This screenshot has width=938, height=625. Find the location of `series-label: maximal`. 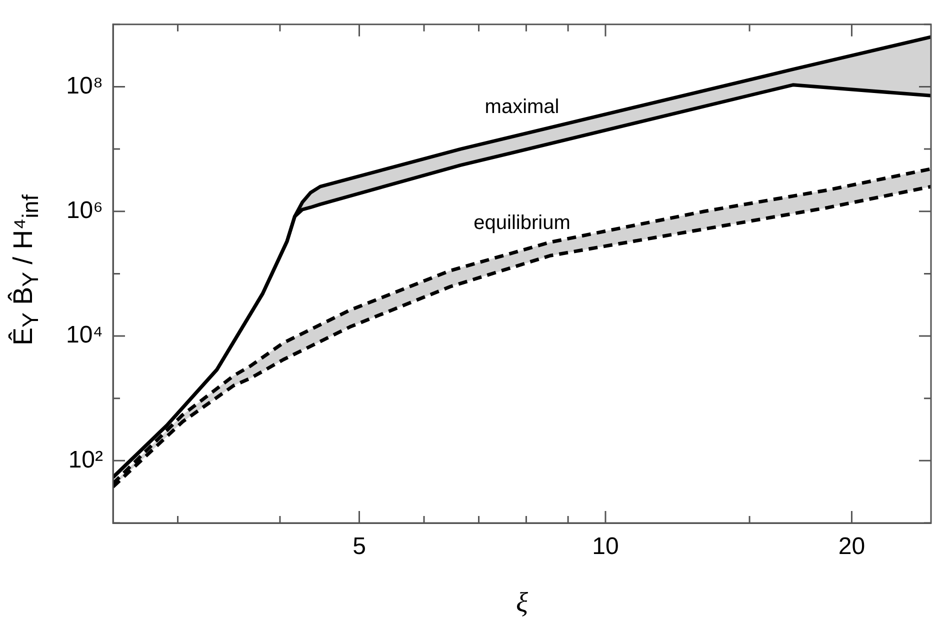

series-label: maximal is located at coordinates (522, 107).